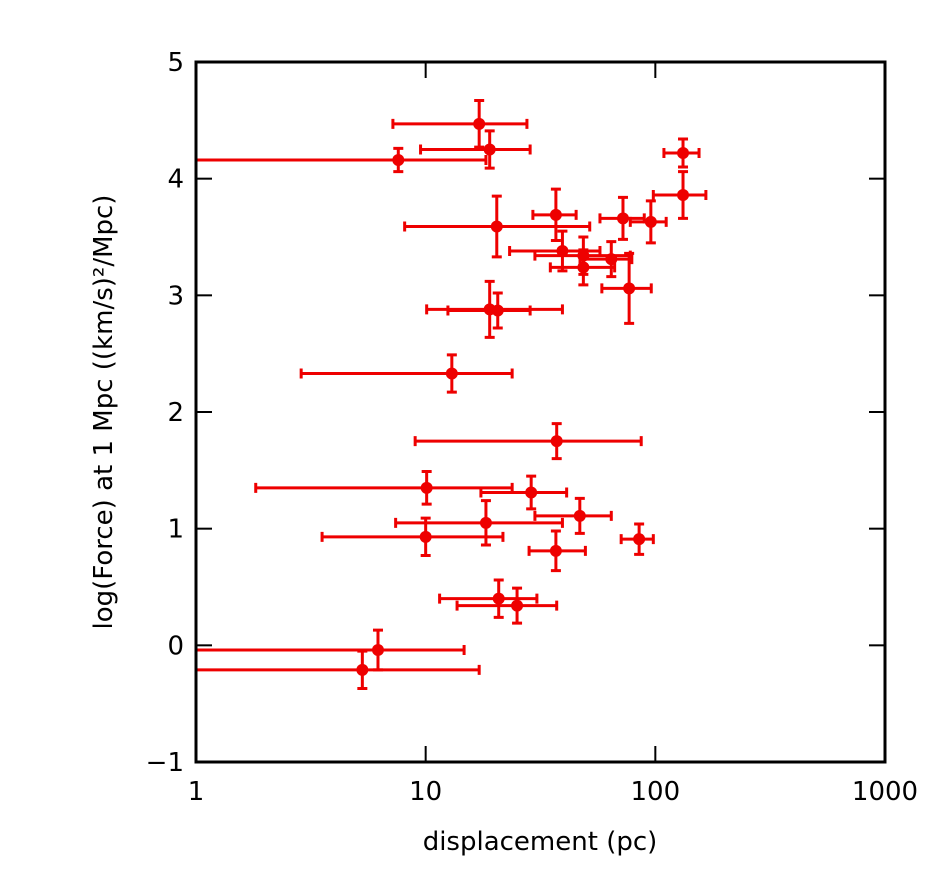 Image resolution: width=944 pixels, height=885 pixels. Describe the element at coordinates (175, 413) in the screenshot. I see `y-tick-label: 2` at that location.